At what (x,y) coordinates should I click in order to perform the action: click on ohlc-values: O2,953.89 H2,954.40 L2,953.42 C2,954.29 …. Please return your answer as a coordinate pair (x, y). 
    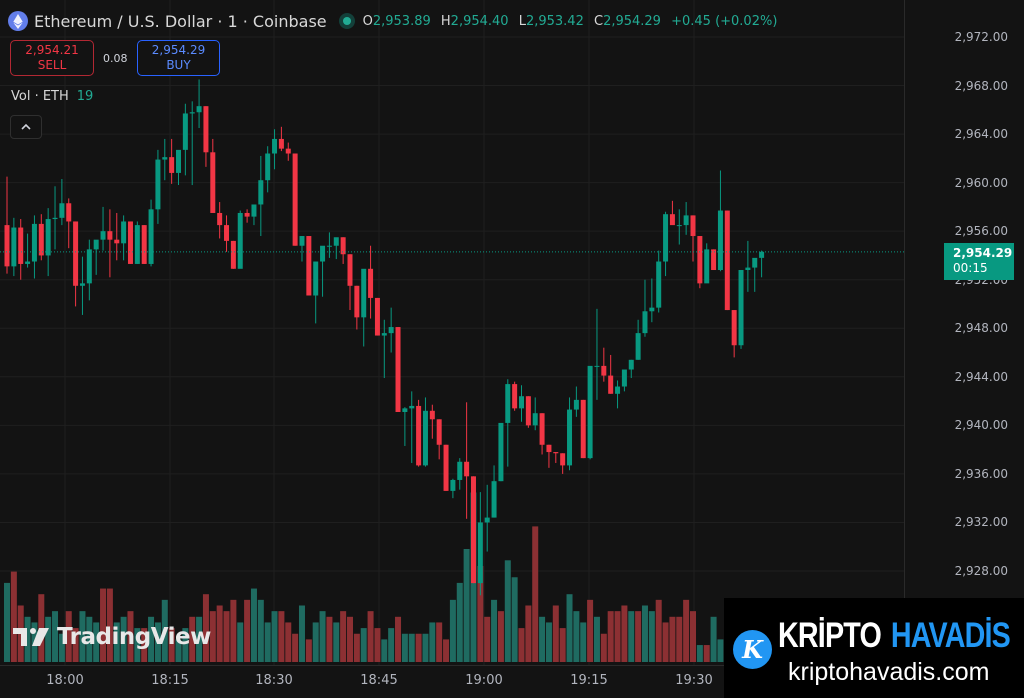
    Looking at the image, I should click on (573, 21).